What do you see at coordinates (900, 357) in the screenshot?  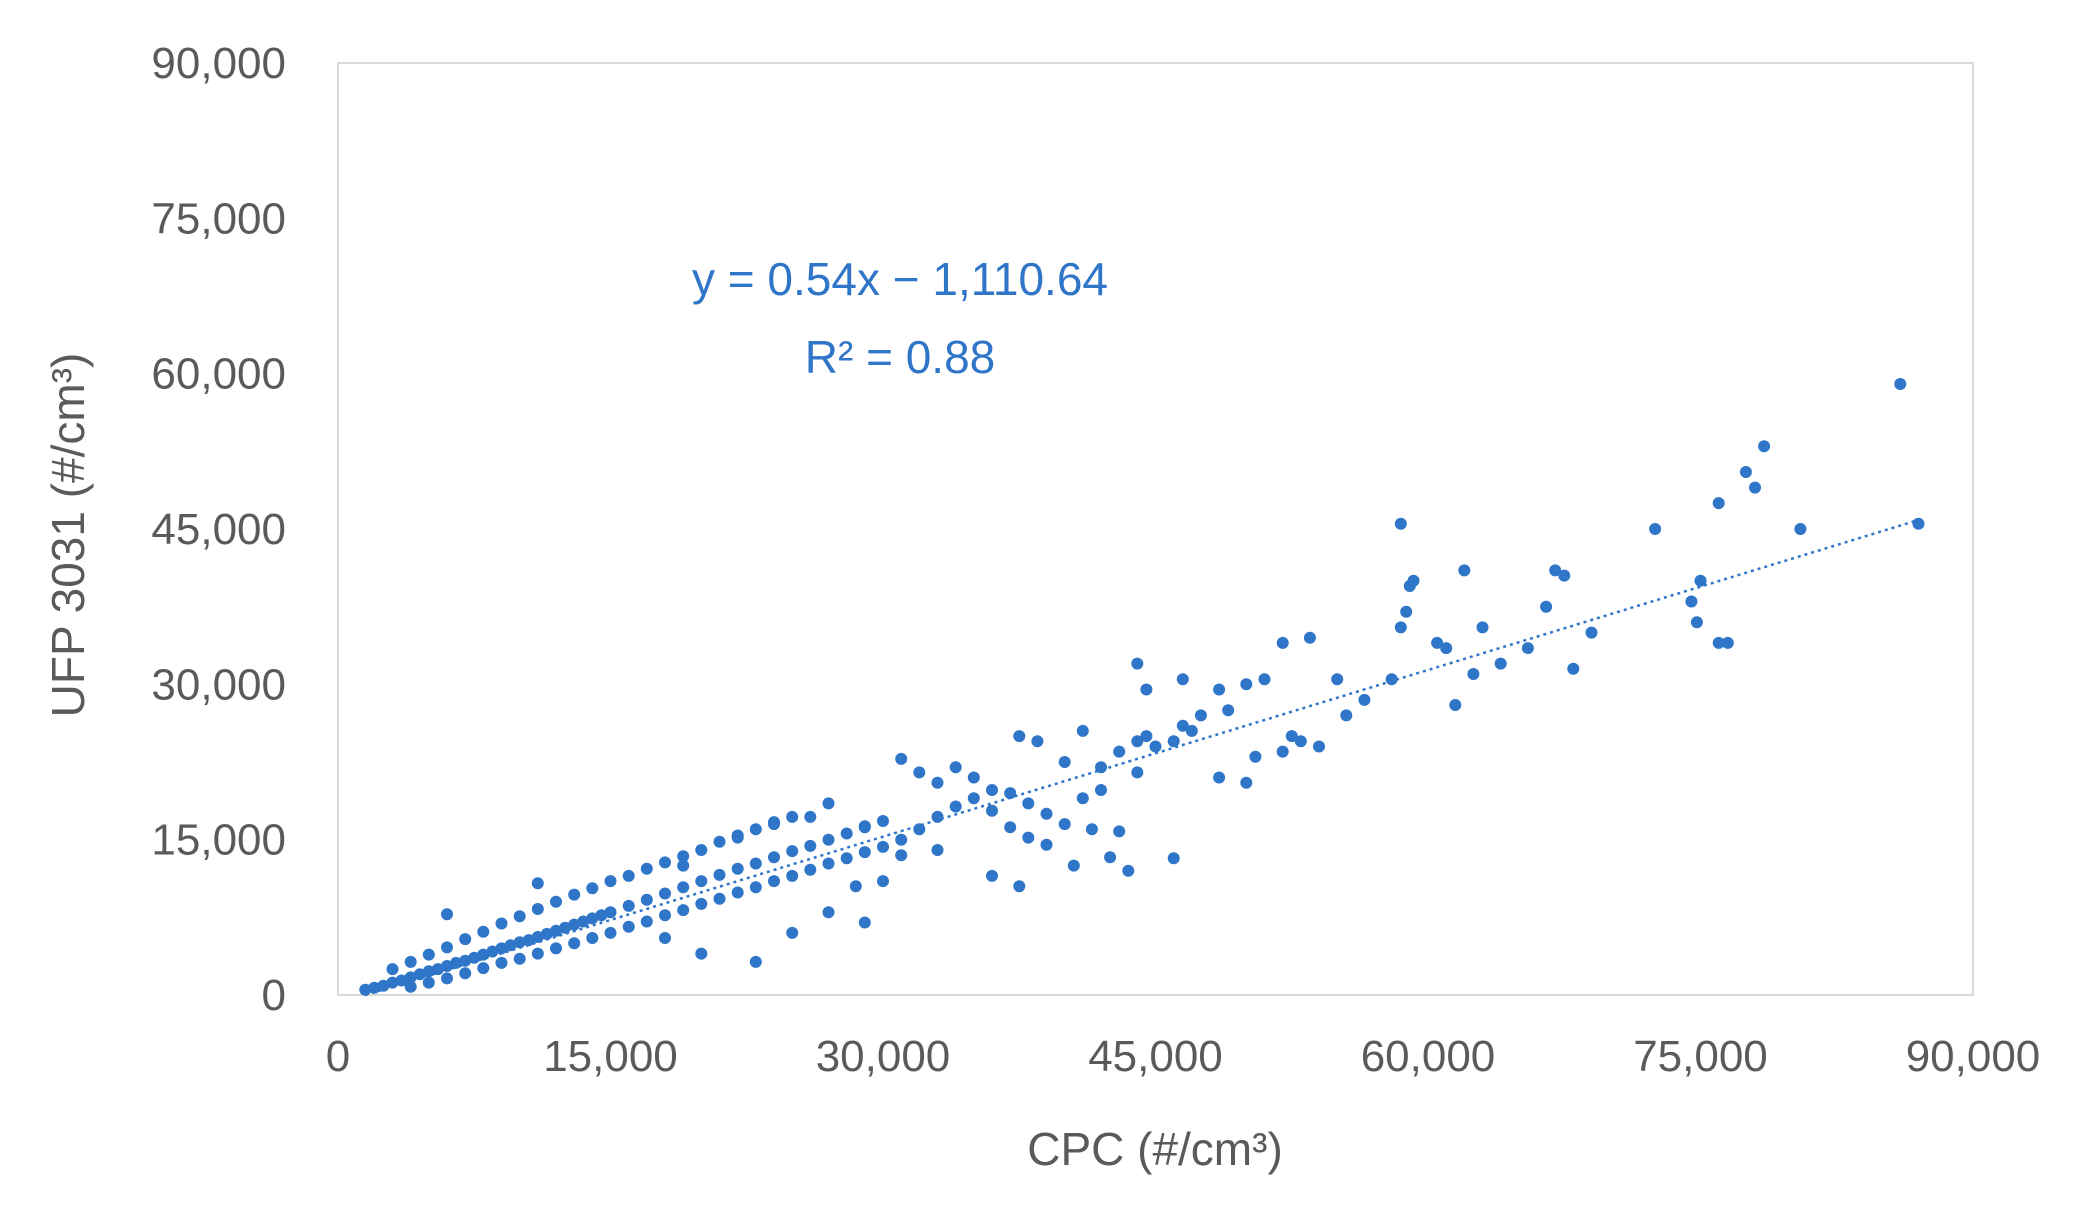 I see `r2-label: R² = 0.88` at bounding box center [900, 357].